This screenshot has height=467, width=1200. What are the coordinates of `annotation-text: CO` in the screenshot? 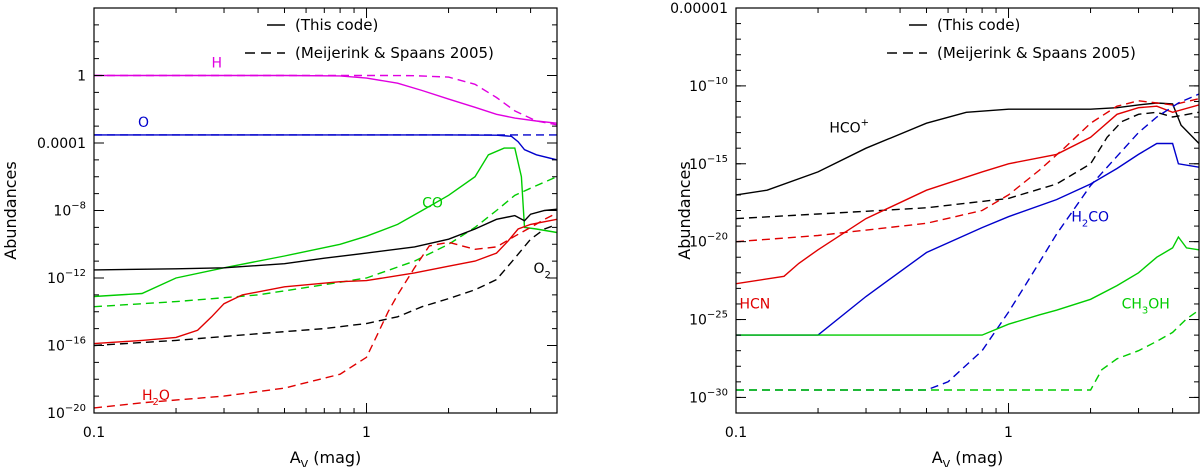 It's located at (432, 204).